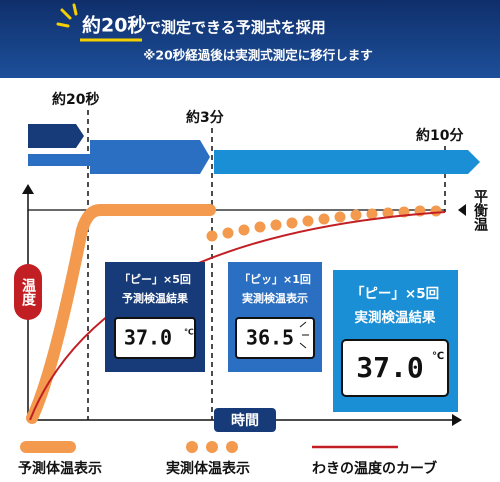 The height and width of the screenshot is (482, 500). Describe the element at coordinates (457, 420) in the screenshot. I see `x-axis-arrow` at that location.